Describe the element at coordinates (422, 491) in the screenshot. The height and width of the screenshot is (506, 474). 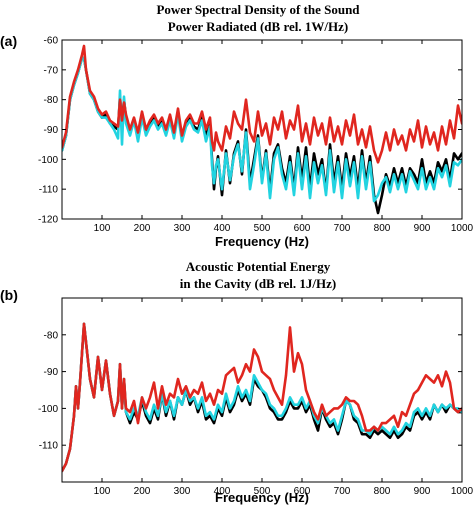
I see `chart-b-xtick-label: 900` at that location.